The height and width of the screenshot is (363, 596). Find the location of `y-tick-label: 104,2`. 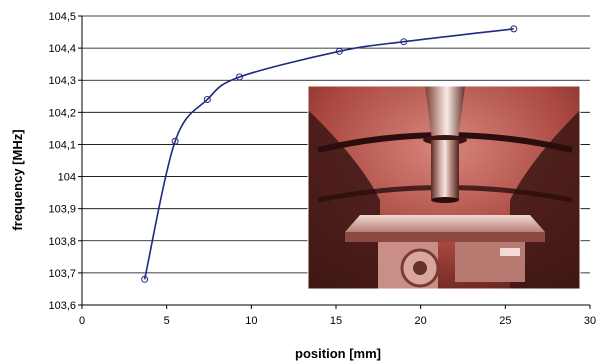

y-tick-label: 104,2 is located at coordinates (62, 113).